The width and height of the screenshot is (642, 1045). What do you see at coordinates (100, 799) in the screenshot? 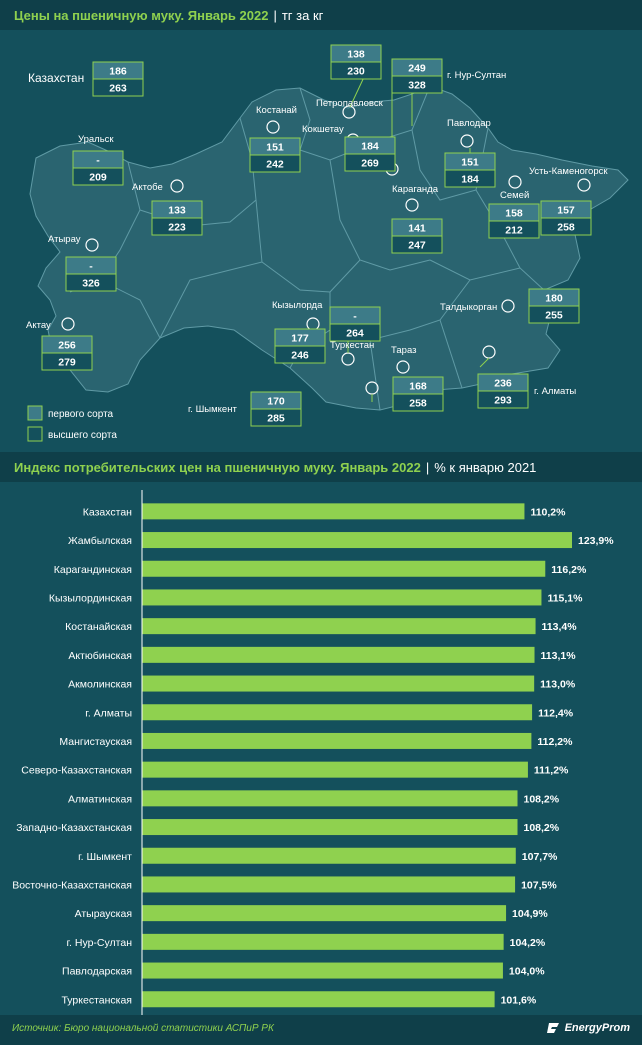
I see `bar-category-label: Алматинская` at bounding box center [100, 799].